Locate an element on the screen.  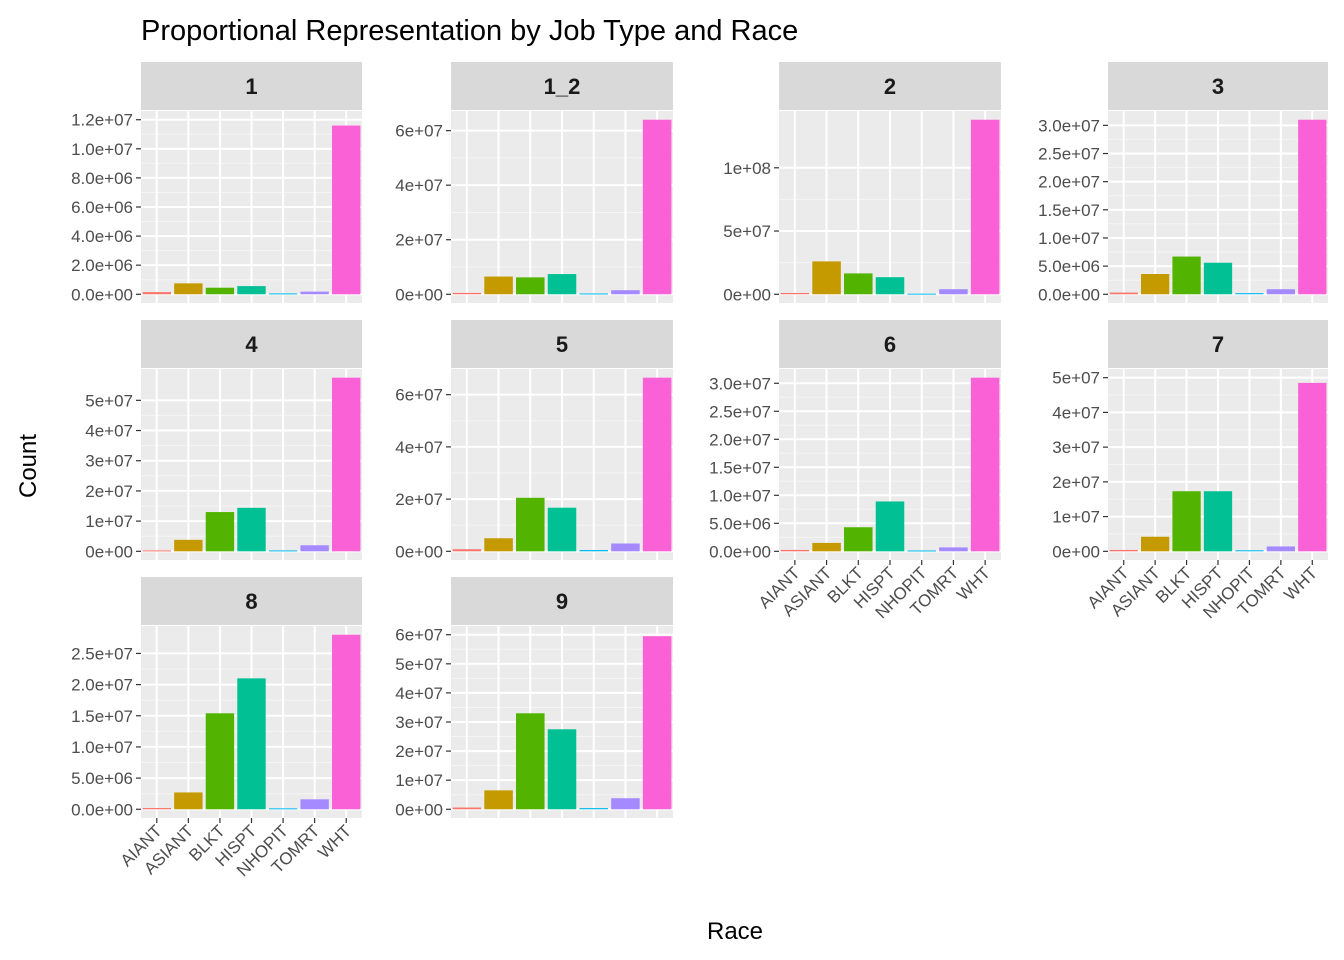
facet-strip-label: 3 is located at coordinates (1218, 86).